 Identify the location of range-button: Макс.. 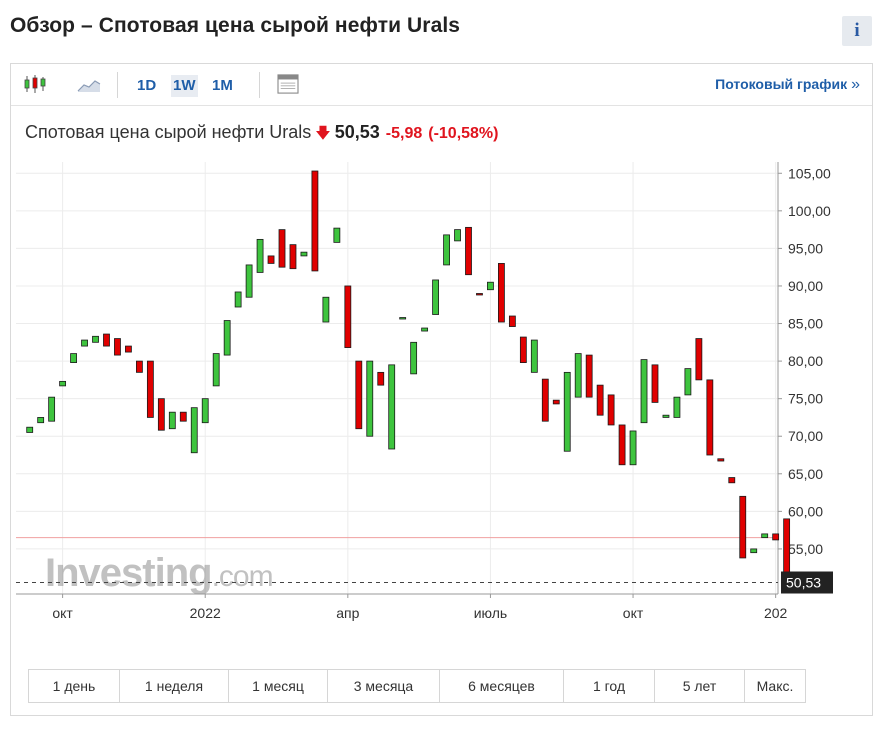
(775, 686).